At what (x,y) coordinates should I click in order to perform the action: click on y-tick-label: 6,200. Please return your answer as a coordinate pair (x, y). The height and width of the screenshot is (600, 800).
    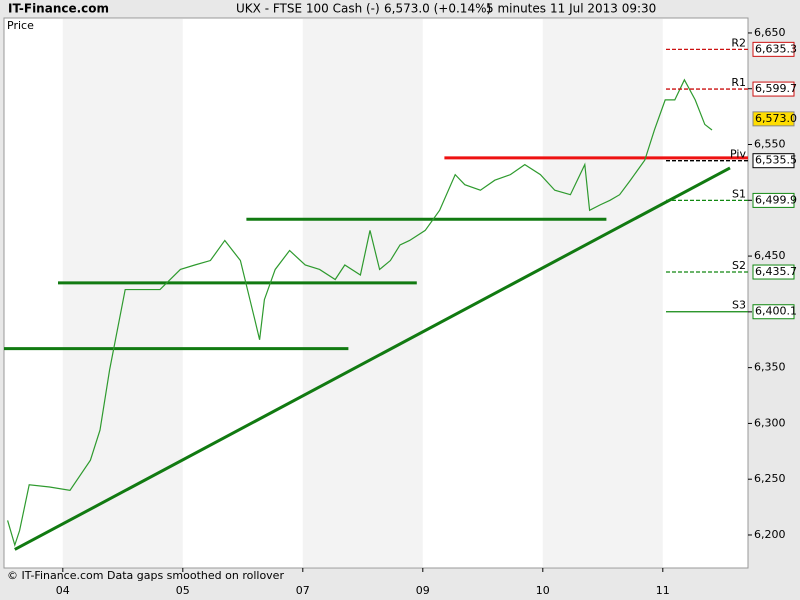
    Looking at the image, I should click on (770, 534).